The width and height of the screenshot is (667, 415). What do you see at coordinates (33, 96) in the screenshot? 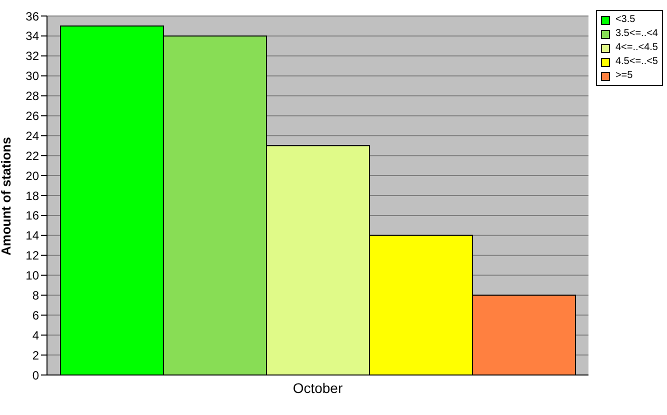
I see `y-tick-label: 28` at bounding box center [33, 96].